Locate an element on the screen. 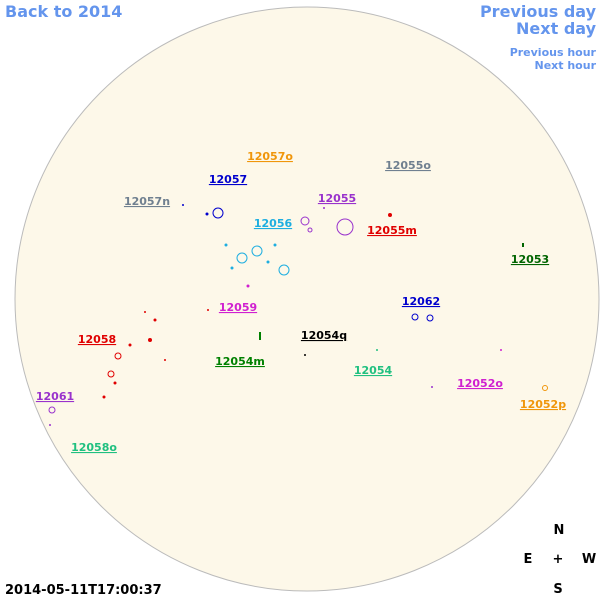 This screenshot has height=600, width=600. region-label: 12055 is located at coordinates (337, 198).